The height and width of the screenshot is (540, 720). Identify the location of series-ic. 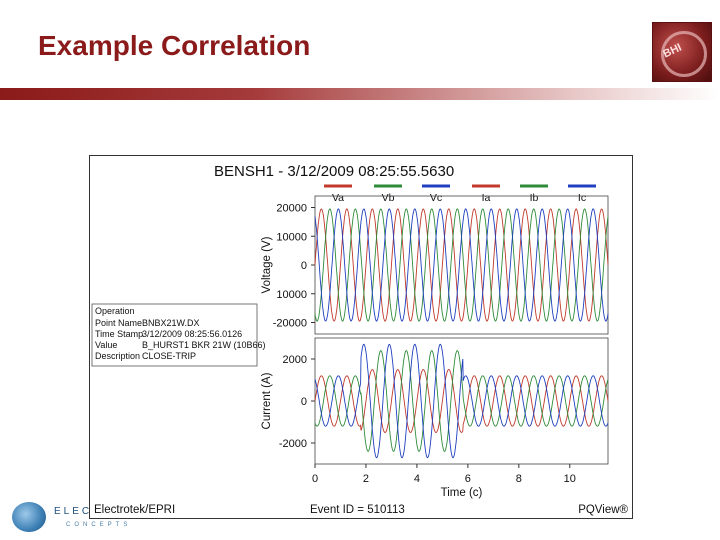
(461, 401).